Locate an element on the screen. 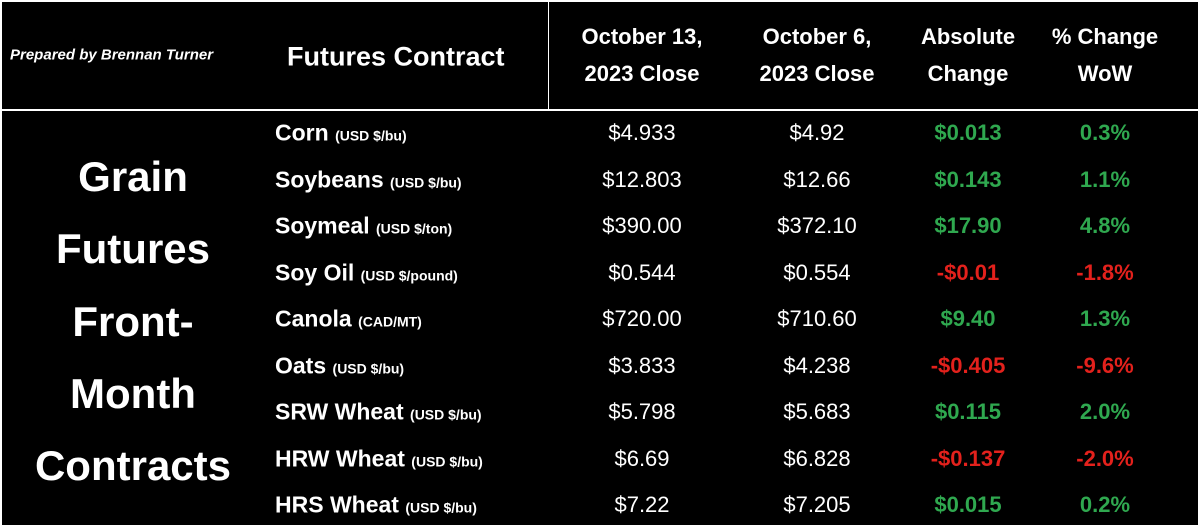  column-header: WoW is located at coordinates (1105, 73).